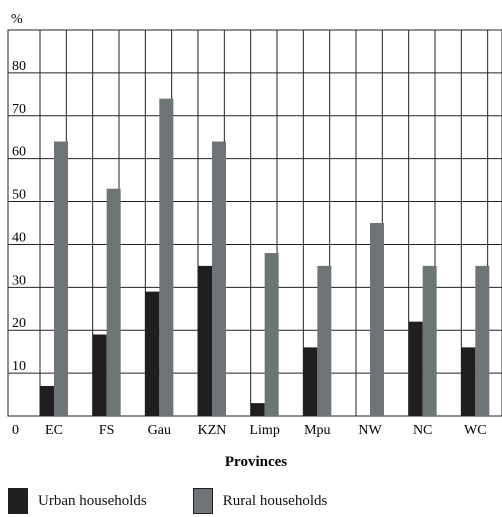 This screenshot has height=517, width=502. I want to click on y-zero-label: 0, so click(15, 430).